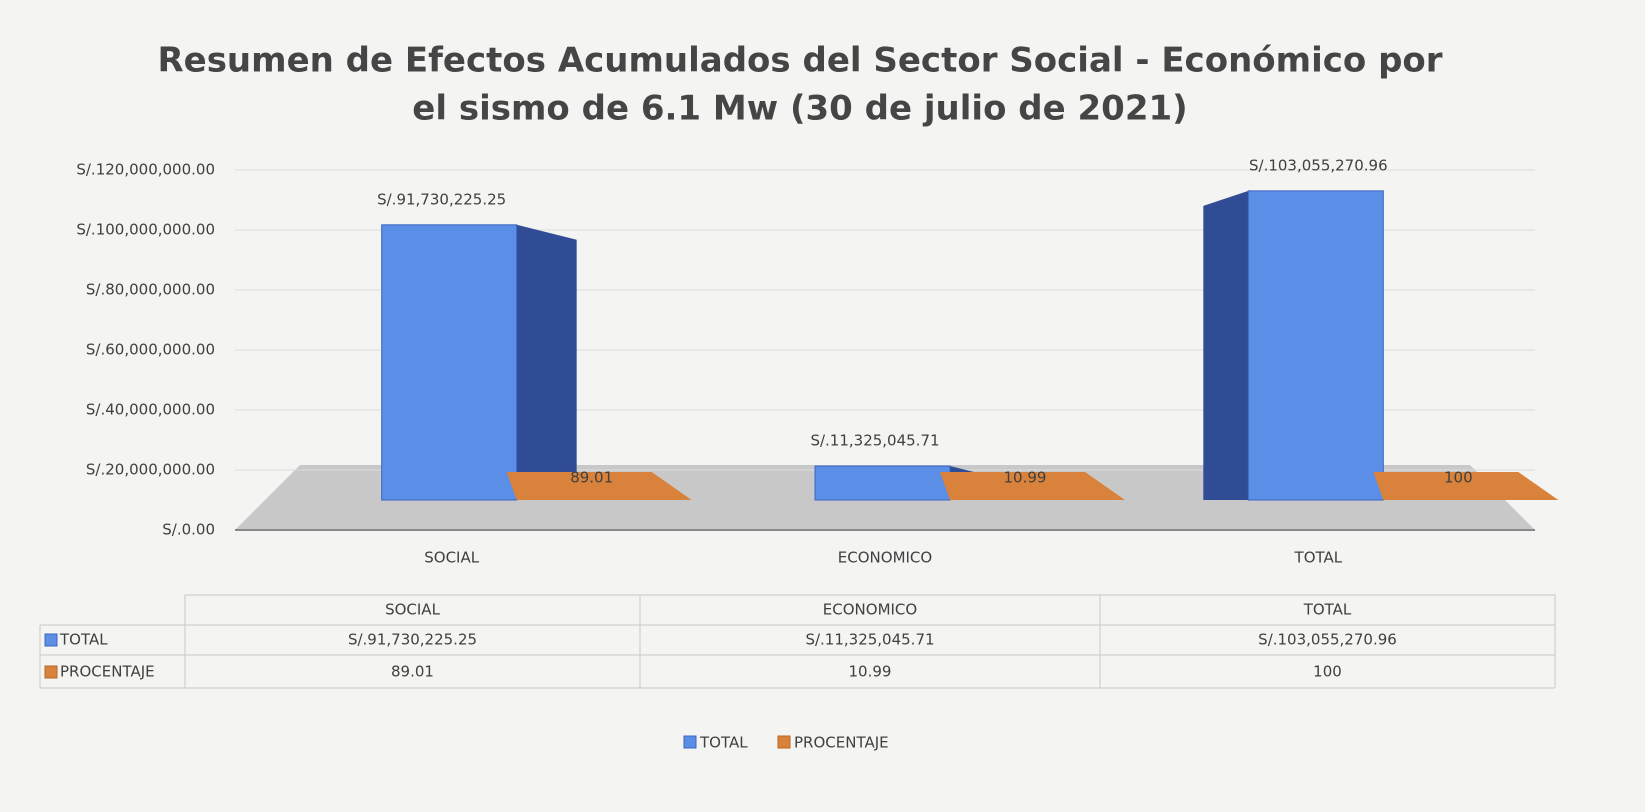  What do you see at coordinates (441, 199) in the screenshot?
I see `data-label: S/.91,730,225.25` at bounding box center [441, 199].